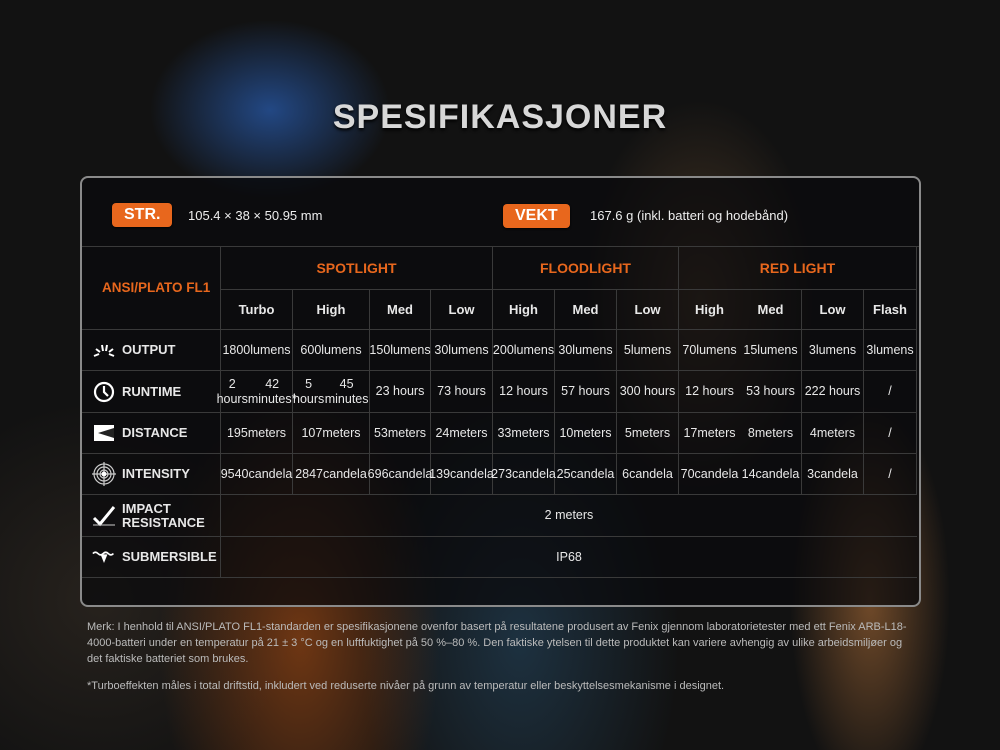 This screenshot has width=1000, height=750. What do you see at coordinates (689, 349) in the screenshot?
I see `cell-text: 70` at bounding box center [689, 349].